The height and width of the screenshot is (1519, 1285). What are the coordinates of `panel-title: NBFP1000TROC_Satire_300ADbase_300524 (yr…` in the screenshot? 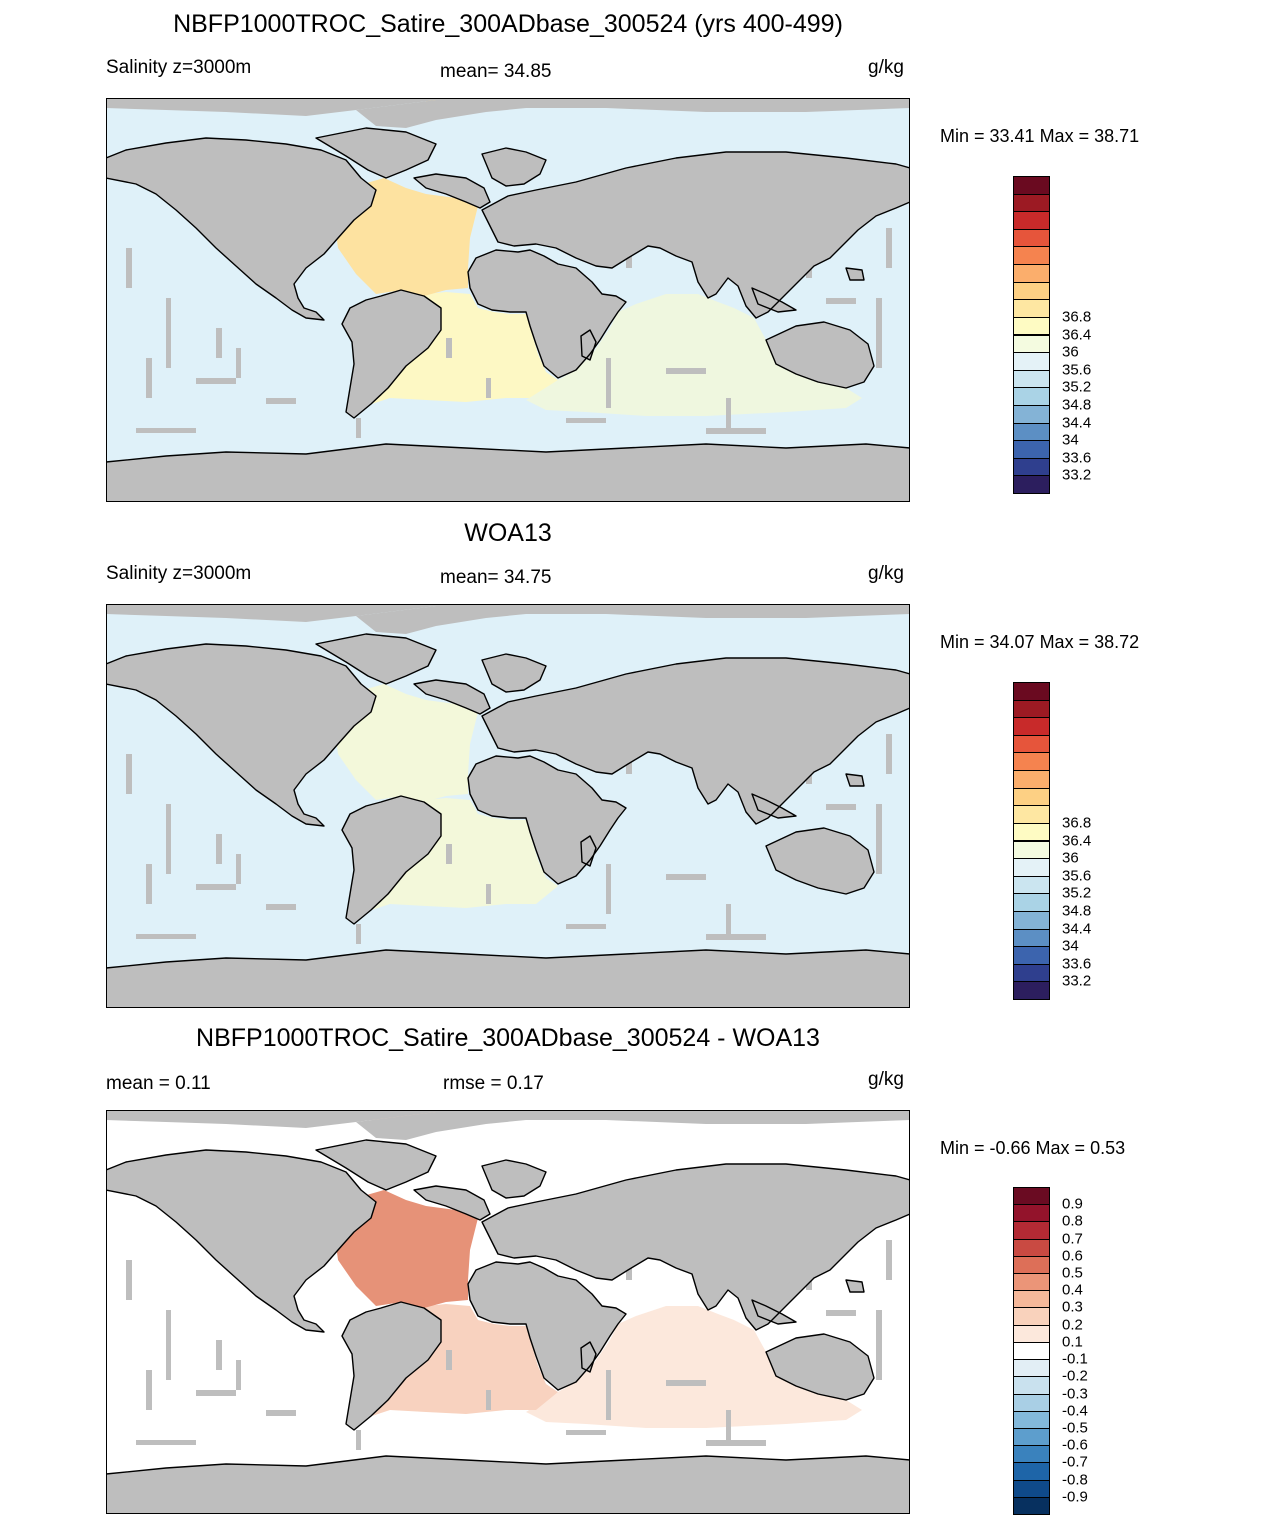 It's located at (508, 24).